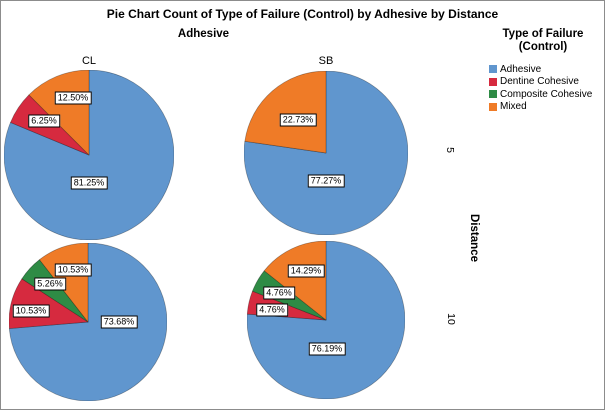 This screenshot has width=605, height=410. I want to click on legend-item-label: Dentine Cohesive, so click(539, 82).